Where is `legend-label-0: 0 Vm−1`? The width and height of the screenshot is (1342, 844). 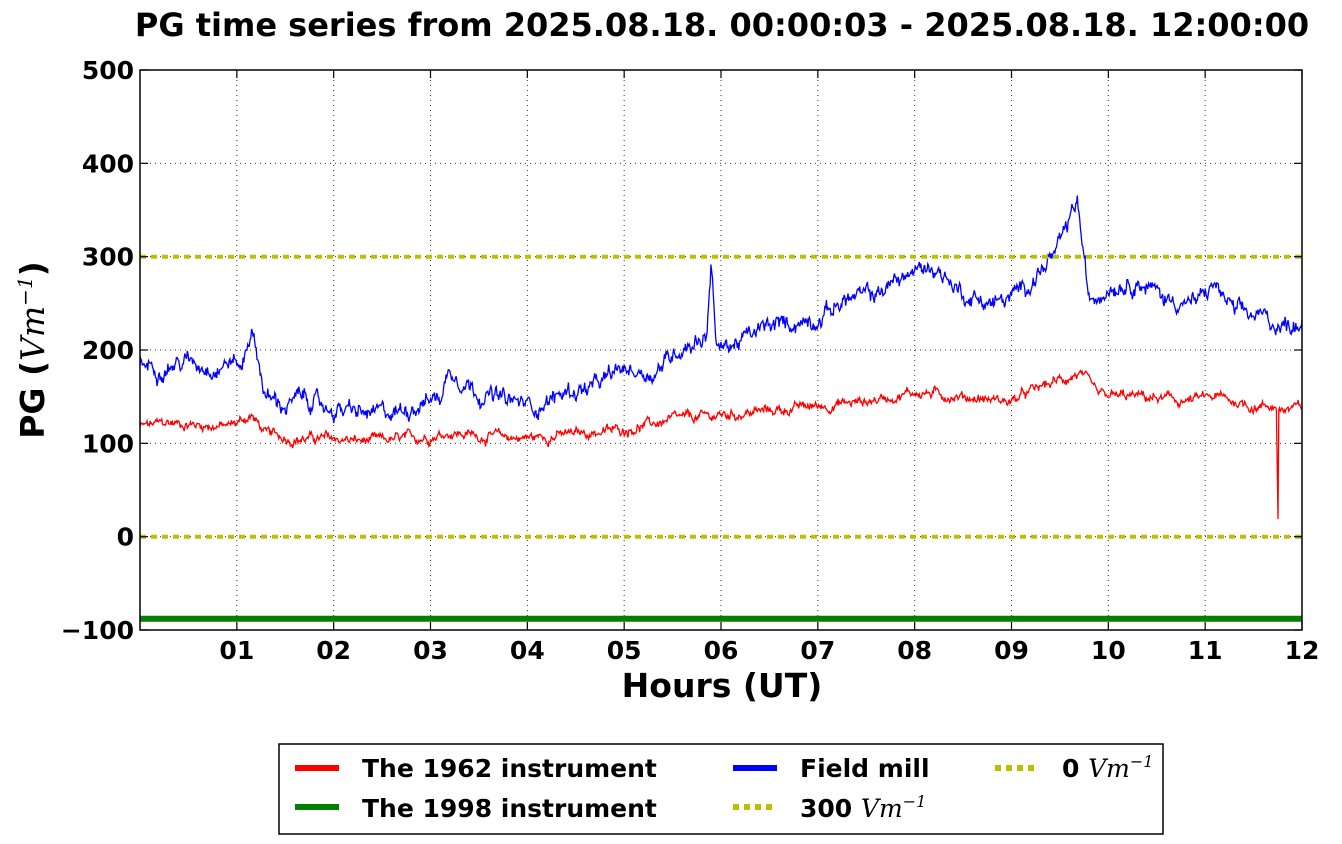
legend-label-0: 0 Vm−1 is located at coordinates (1107, 767).